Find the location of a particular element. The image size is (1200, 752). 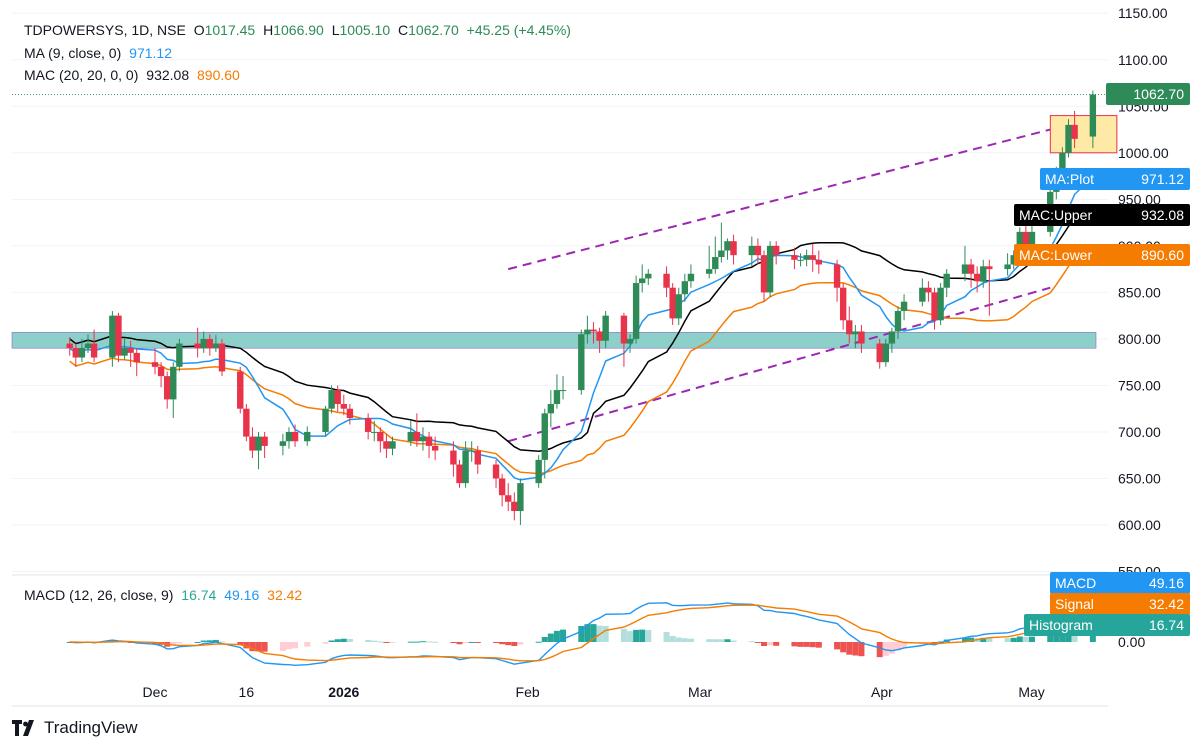

mac-upper-tag-name: MAC:Upper is located at coordinates (1055, 215).